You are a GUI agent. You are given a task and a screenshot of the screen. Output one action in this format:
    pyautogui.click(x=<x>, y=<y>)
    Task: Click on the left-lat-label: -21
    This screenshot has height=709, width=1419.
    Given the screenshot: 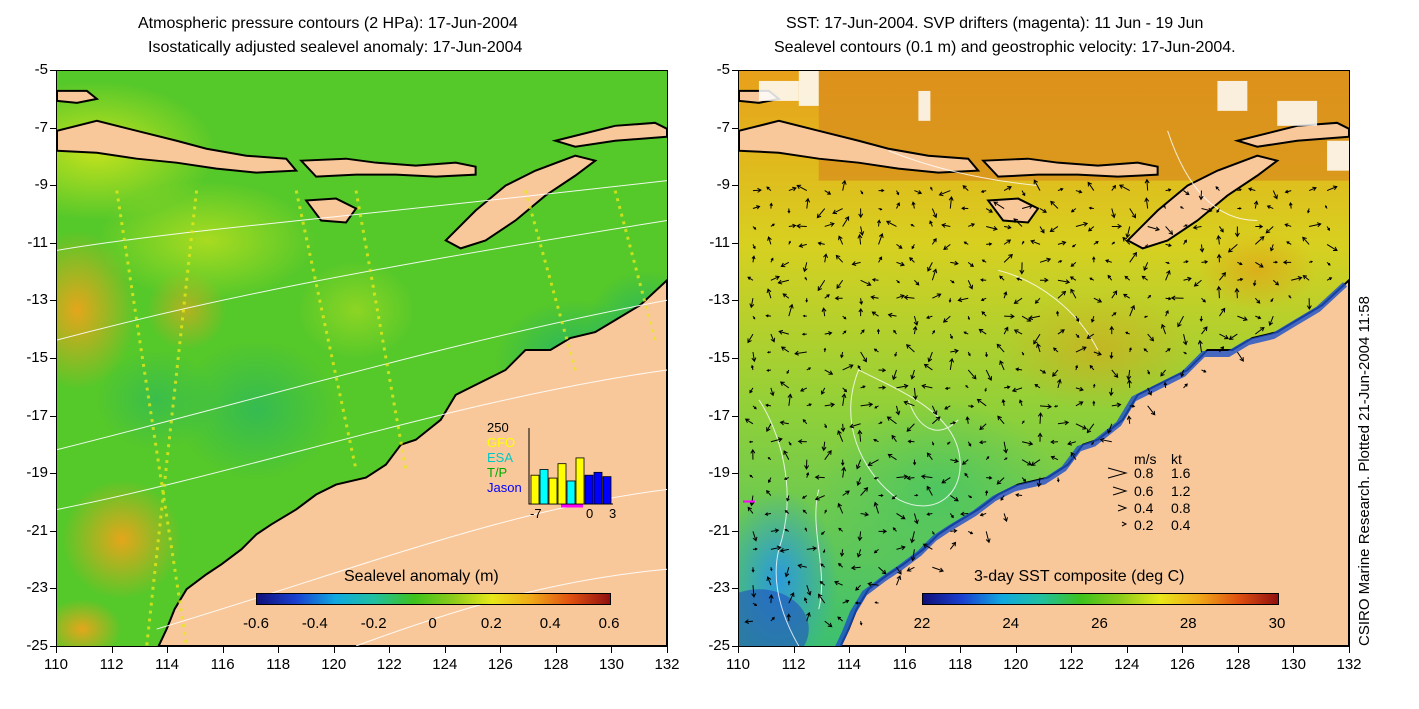 What is the action you would take?
    pyautogui.click(x=37, y=530)
    